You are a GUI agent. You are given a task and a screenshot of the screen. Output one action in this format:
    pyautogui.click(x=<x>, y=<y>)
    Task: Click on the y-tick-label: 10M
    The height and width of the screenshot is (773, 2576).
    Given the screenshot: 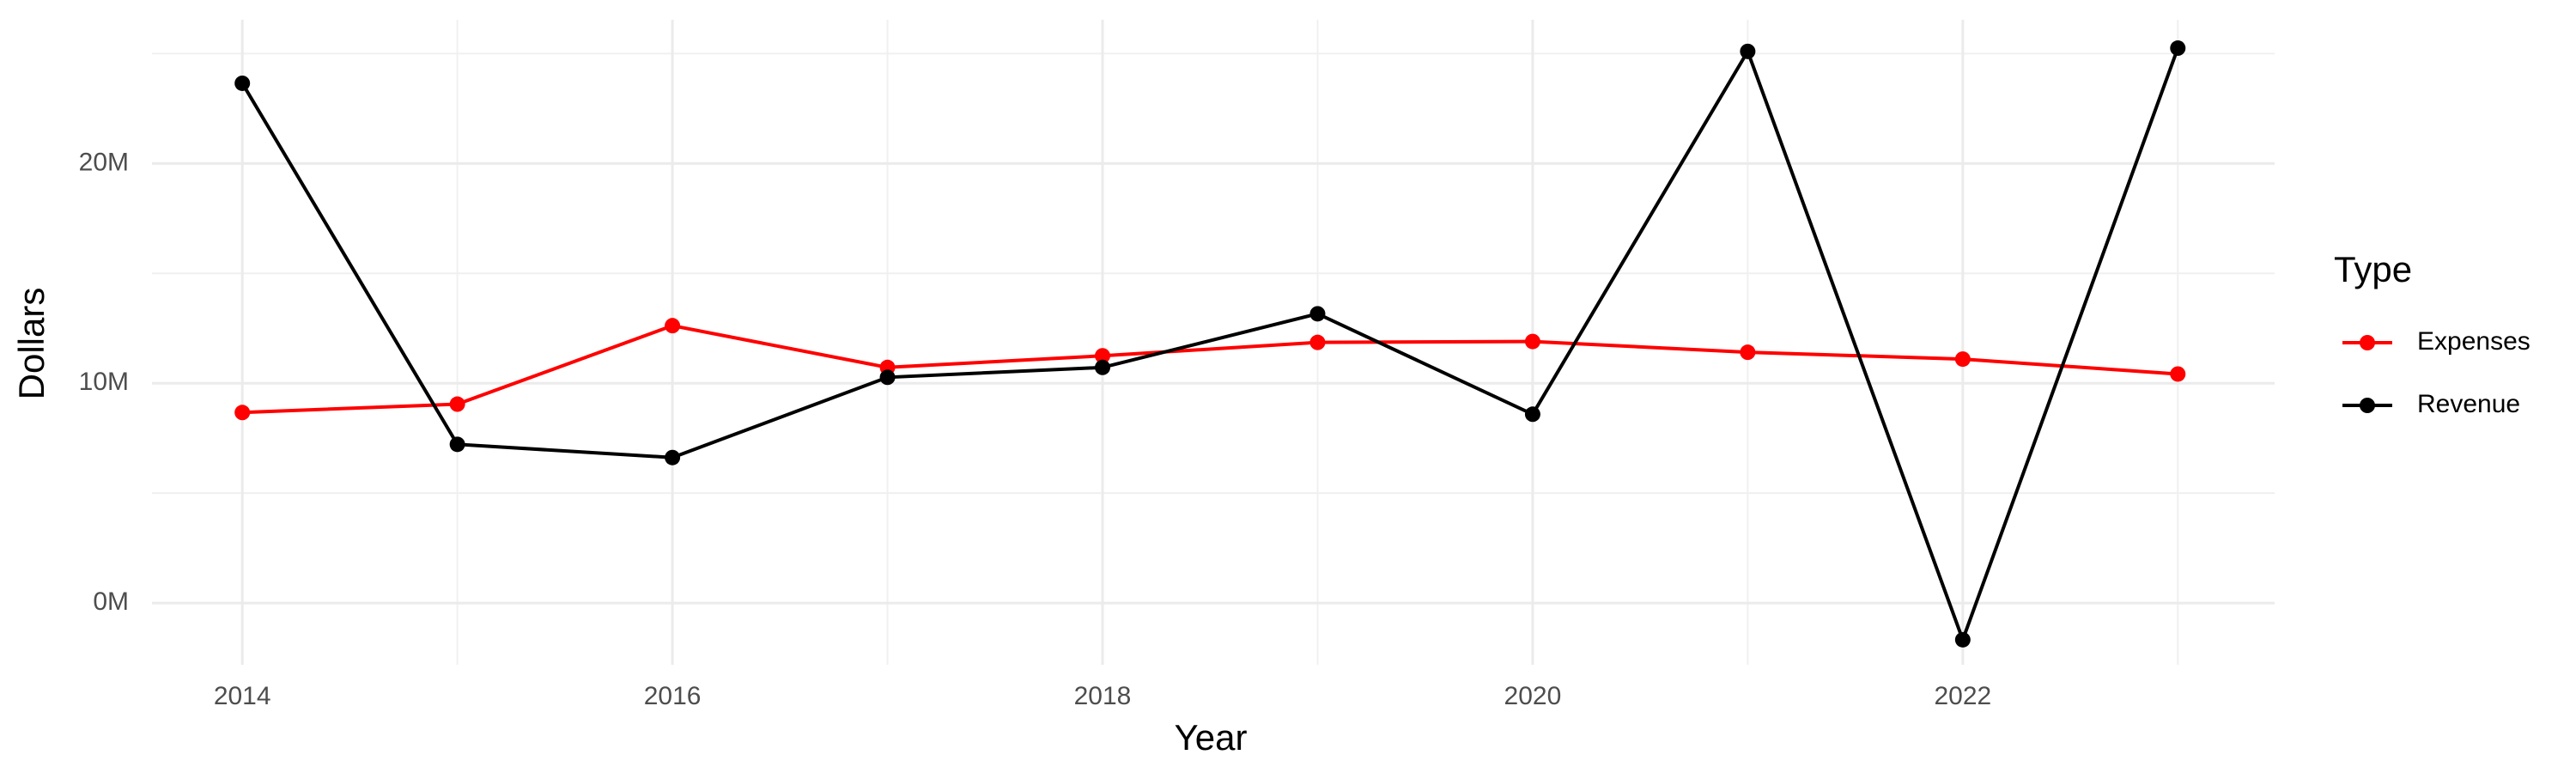 What is the action you would take?
    pyautogui.click(x=104, y=382)
    